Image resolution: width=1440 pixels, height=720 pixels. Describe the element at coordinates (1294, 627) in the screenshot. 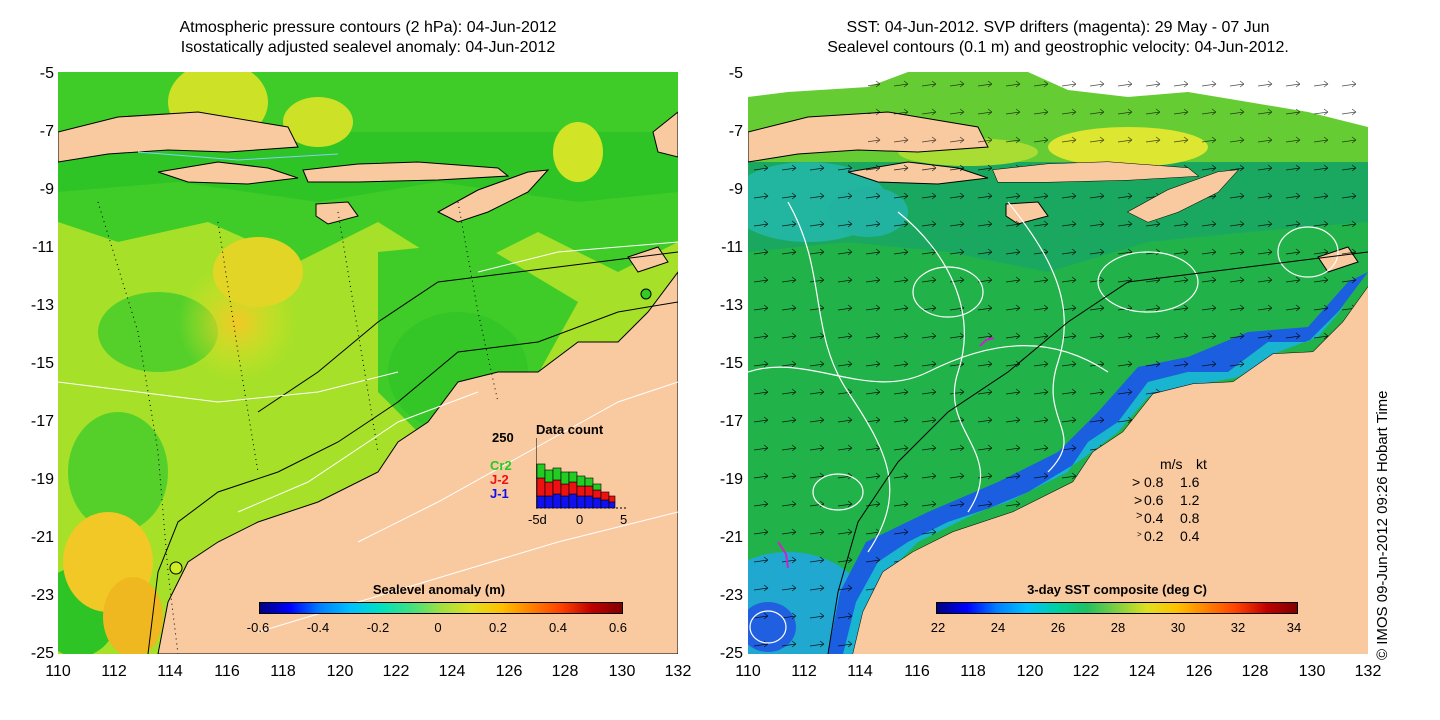

I see `right-cb-label-6: 34` at that location.